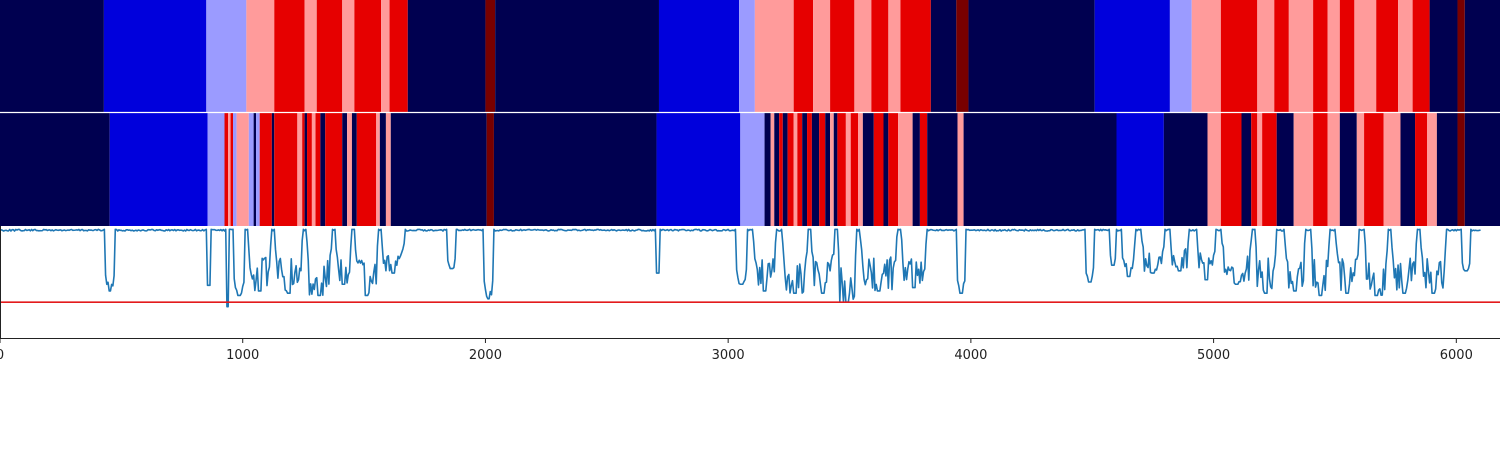 The height and width of the screenshot is (455, 1500). What do you see at coordinates (2, 355) in the screenshot?
I see `x-tick-label-0: 0` at bounding box center [2, 355].